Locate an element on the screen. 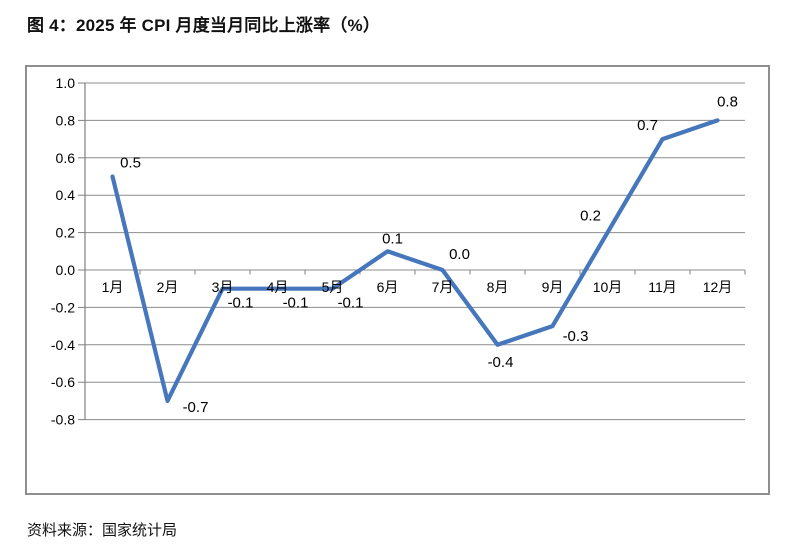 The width and height of the screenshot is (800, 550). y-tick-label: -0.4 is located at coordinates (63, 345).